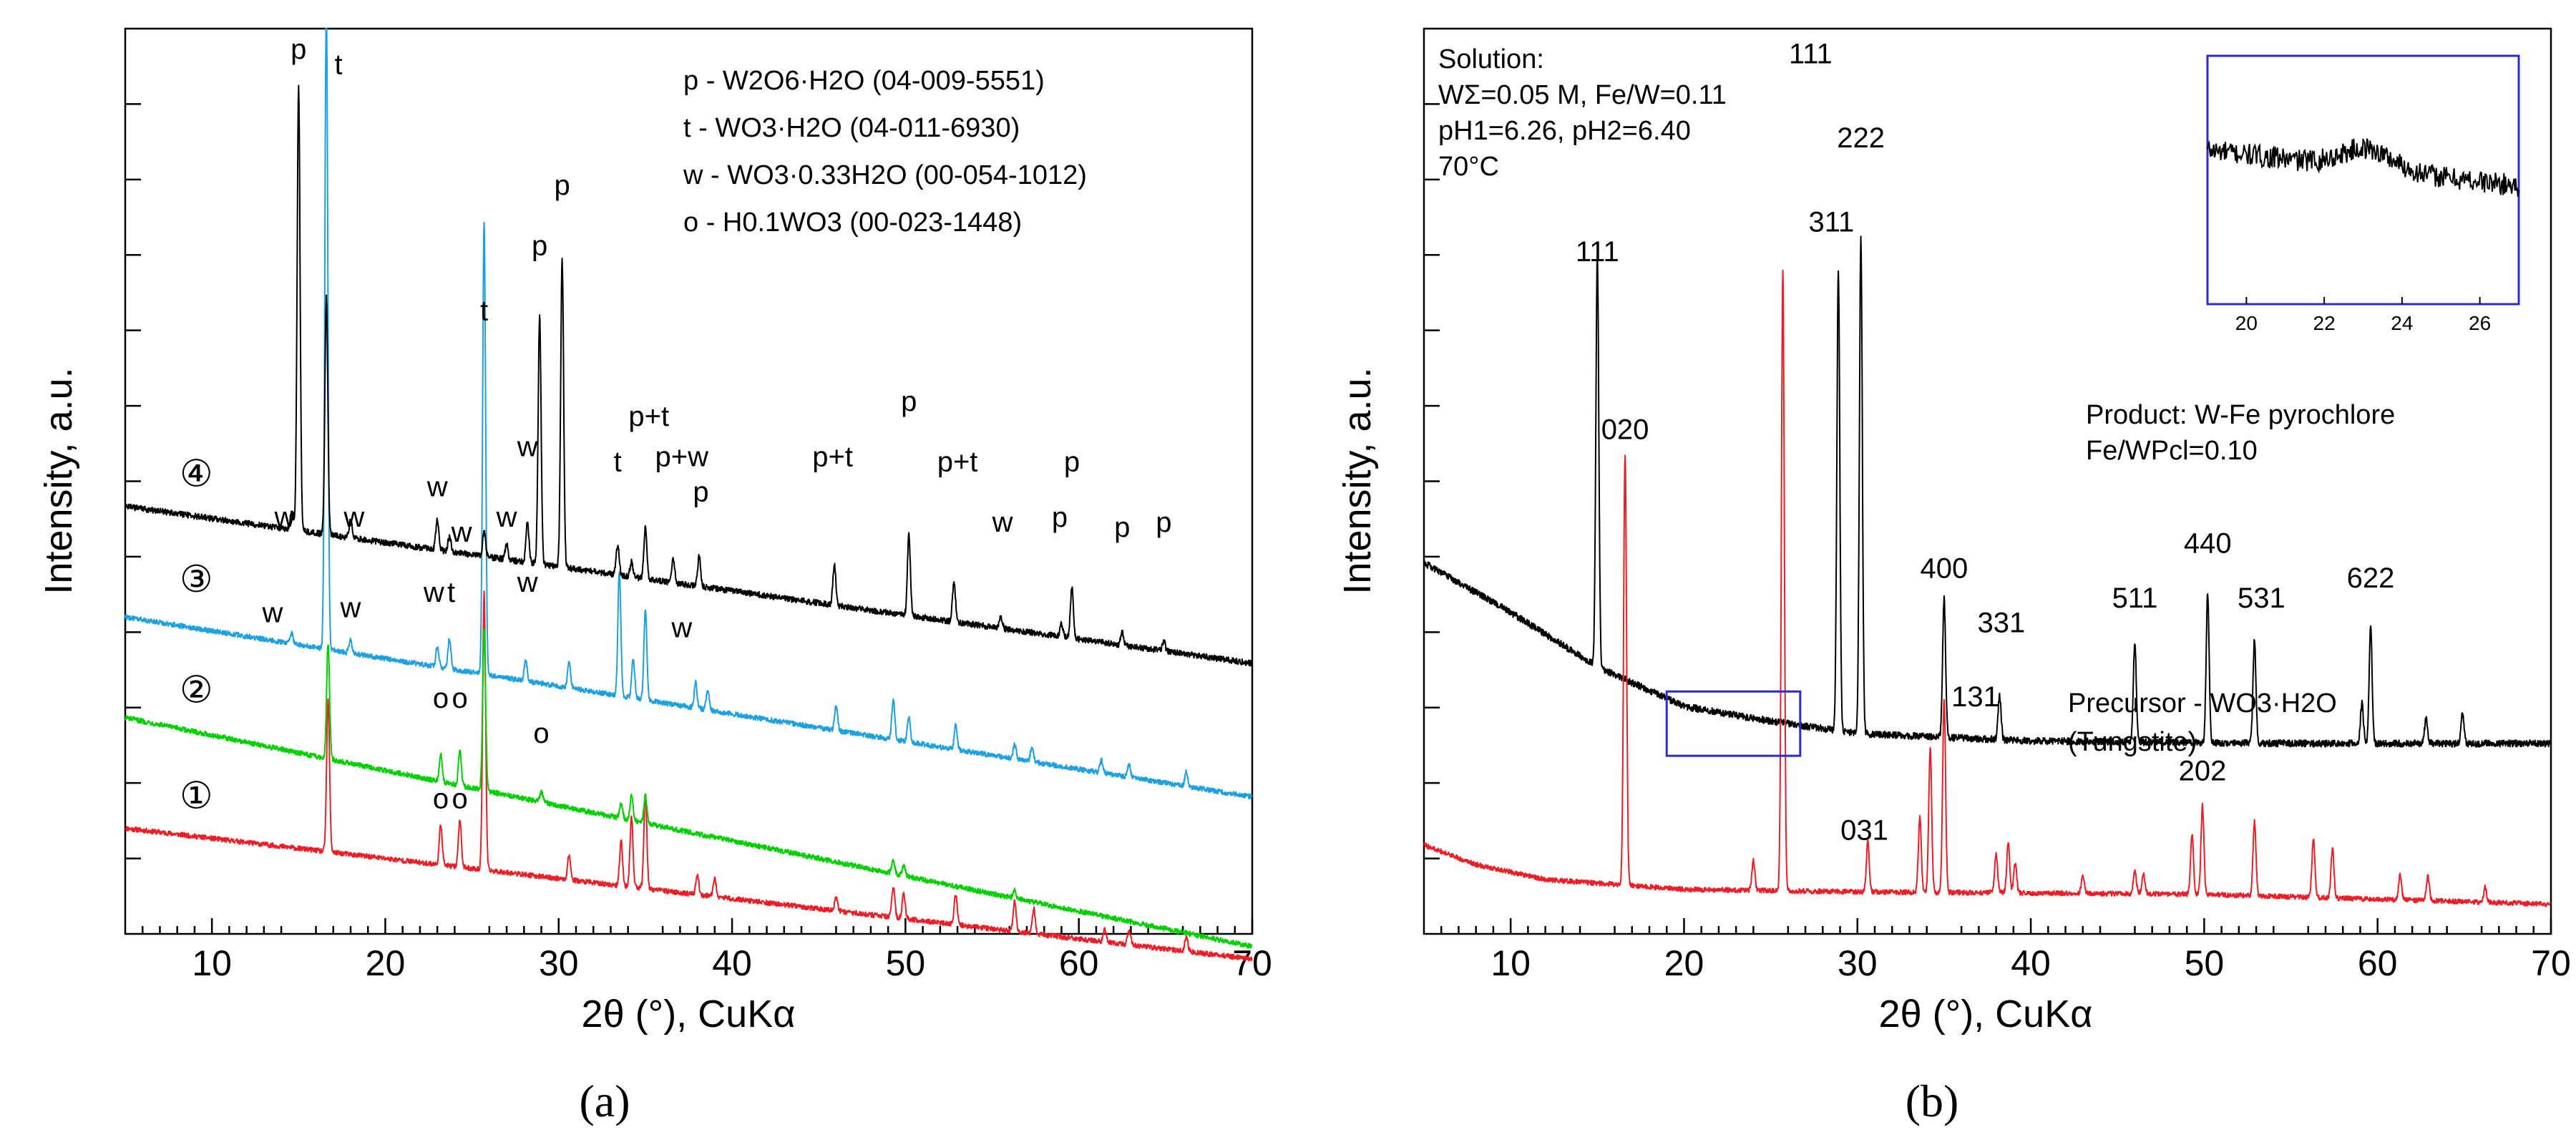 This screenshot has height=1145, width=2576. I want to click on peak-annotation: 440, so click(2208, 544).